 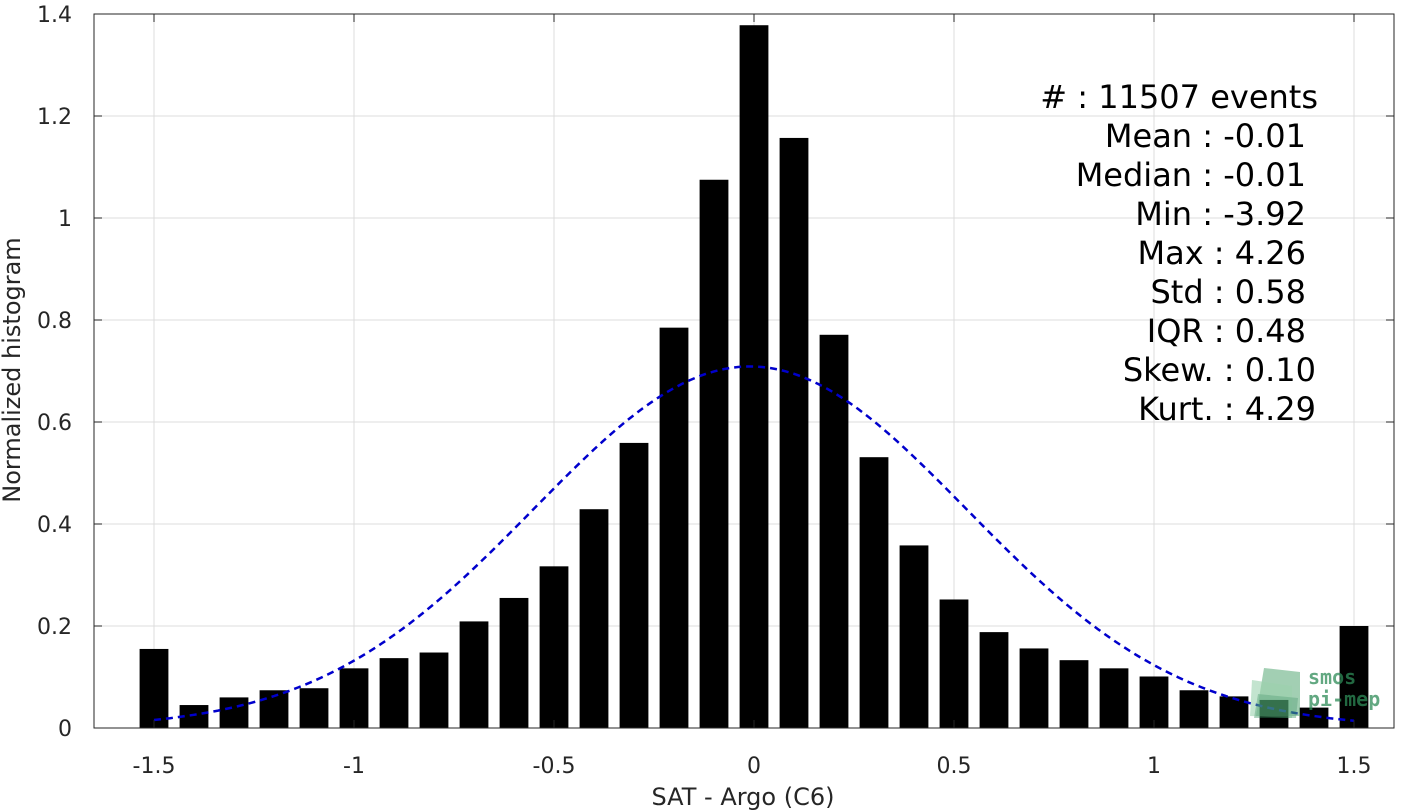 I want to click on smos-pimep-logo: smos pi-mep, so click(x=1315, y=691).